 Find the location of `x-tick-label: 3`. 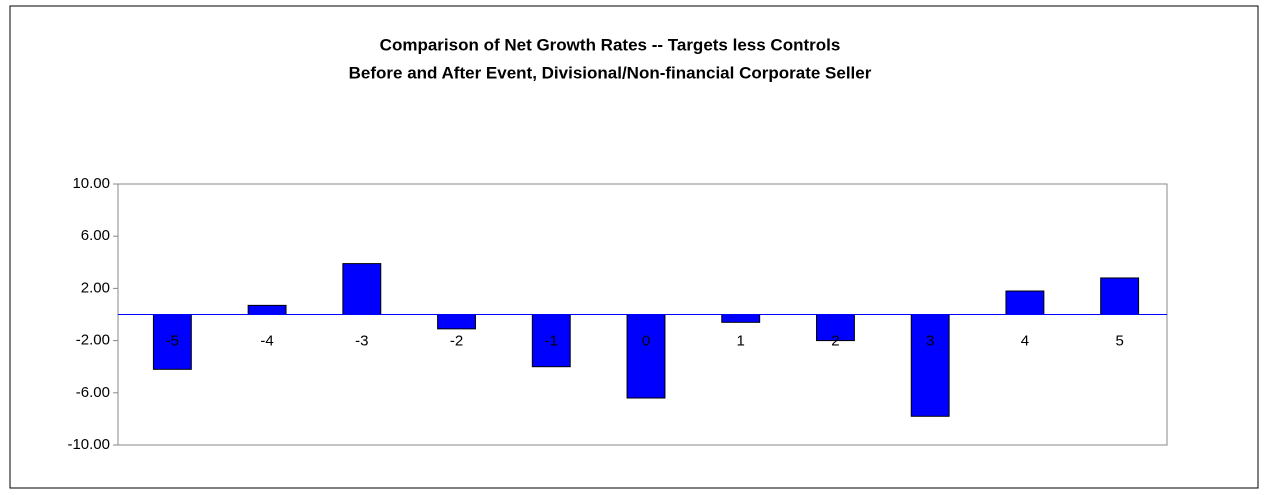

x-tick-label: 3 is located at coordinates (930, 340).